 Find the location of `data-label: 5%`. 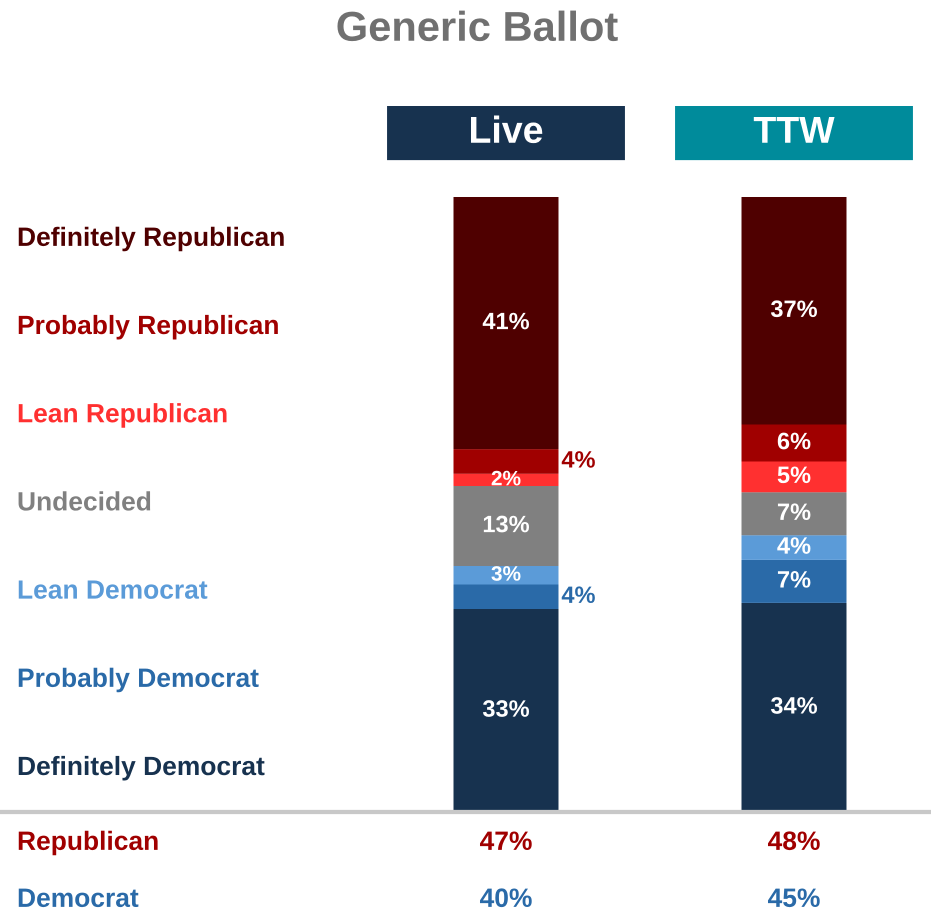

data-label: 5% is located at coordinates (794, 475).